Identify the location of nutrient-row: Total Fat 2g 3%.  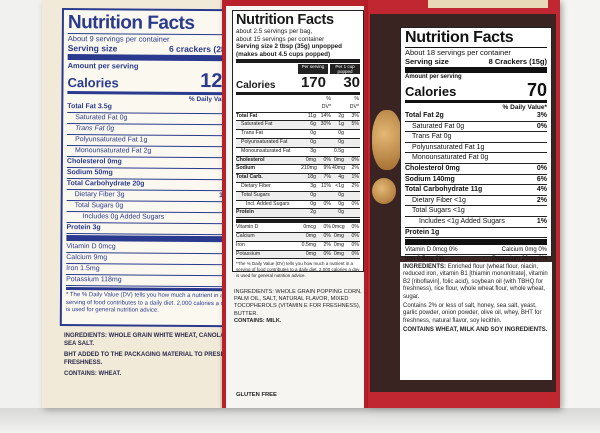
(476, 116).